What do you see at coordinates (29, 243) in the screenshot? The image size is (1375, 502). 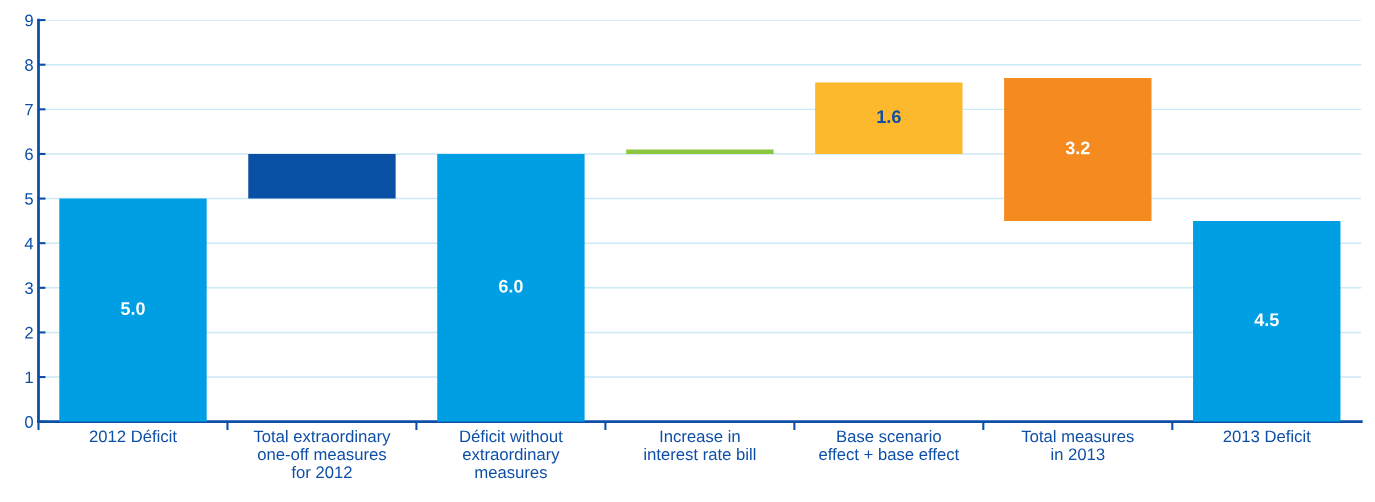 I see `y-tick-label: 4` at bounding box center [29, 243].